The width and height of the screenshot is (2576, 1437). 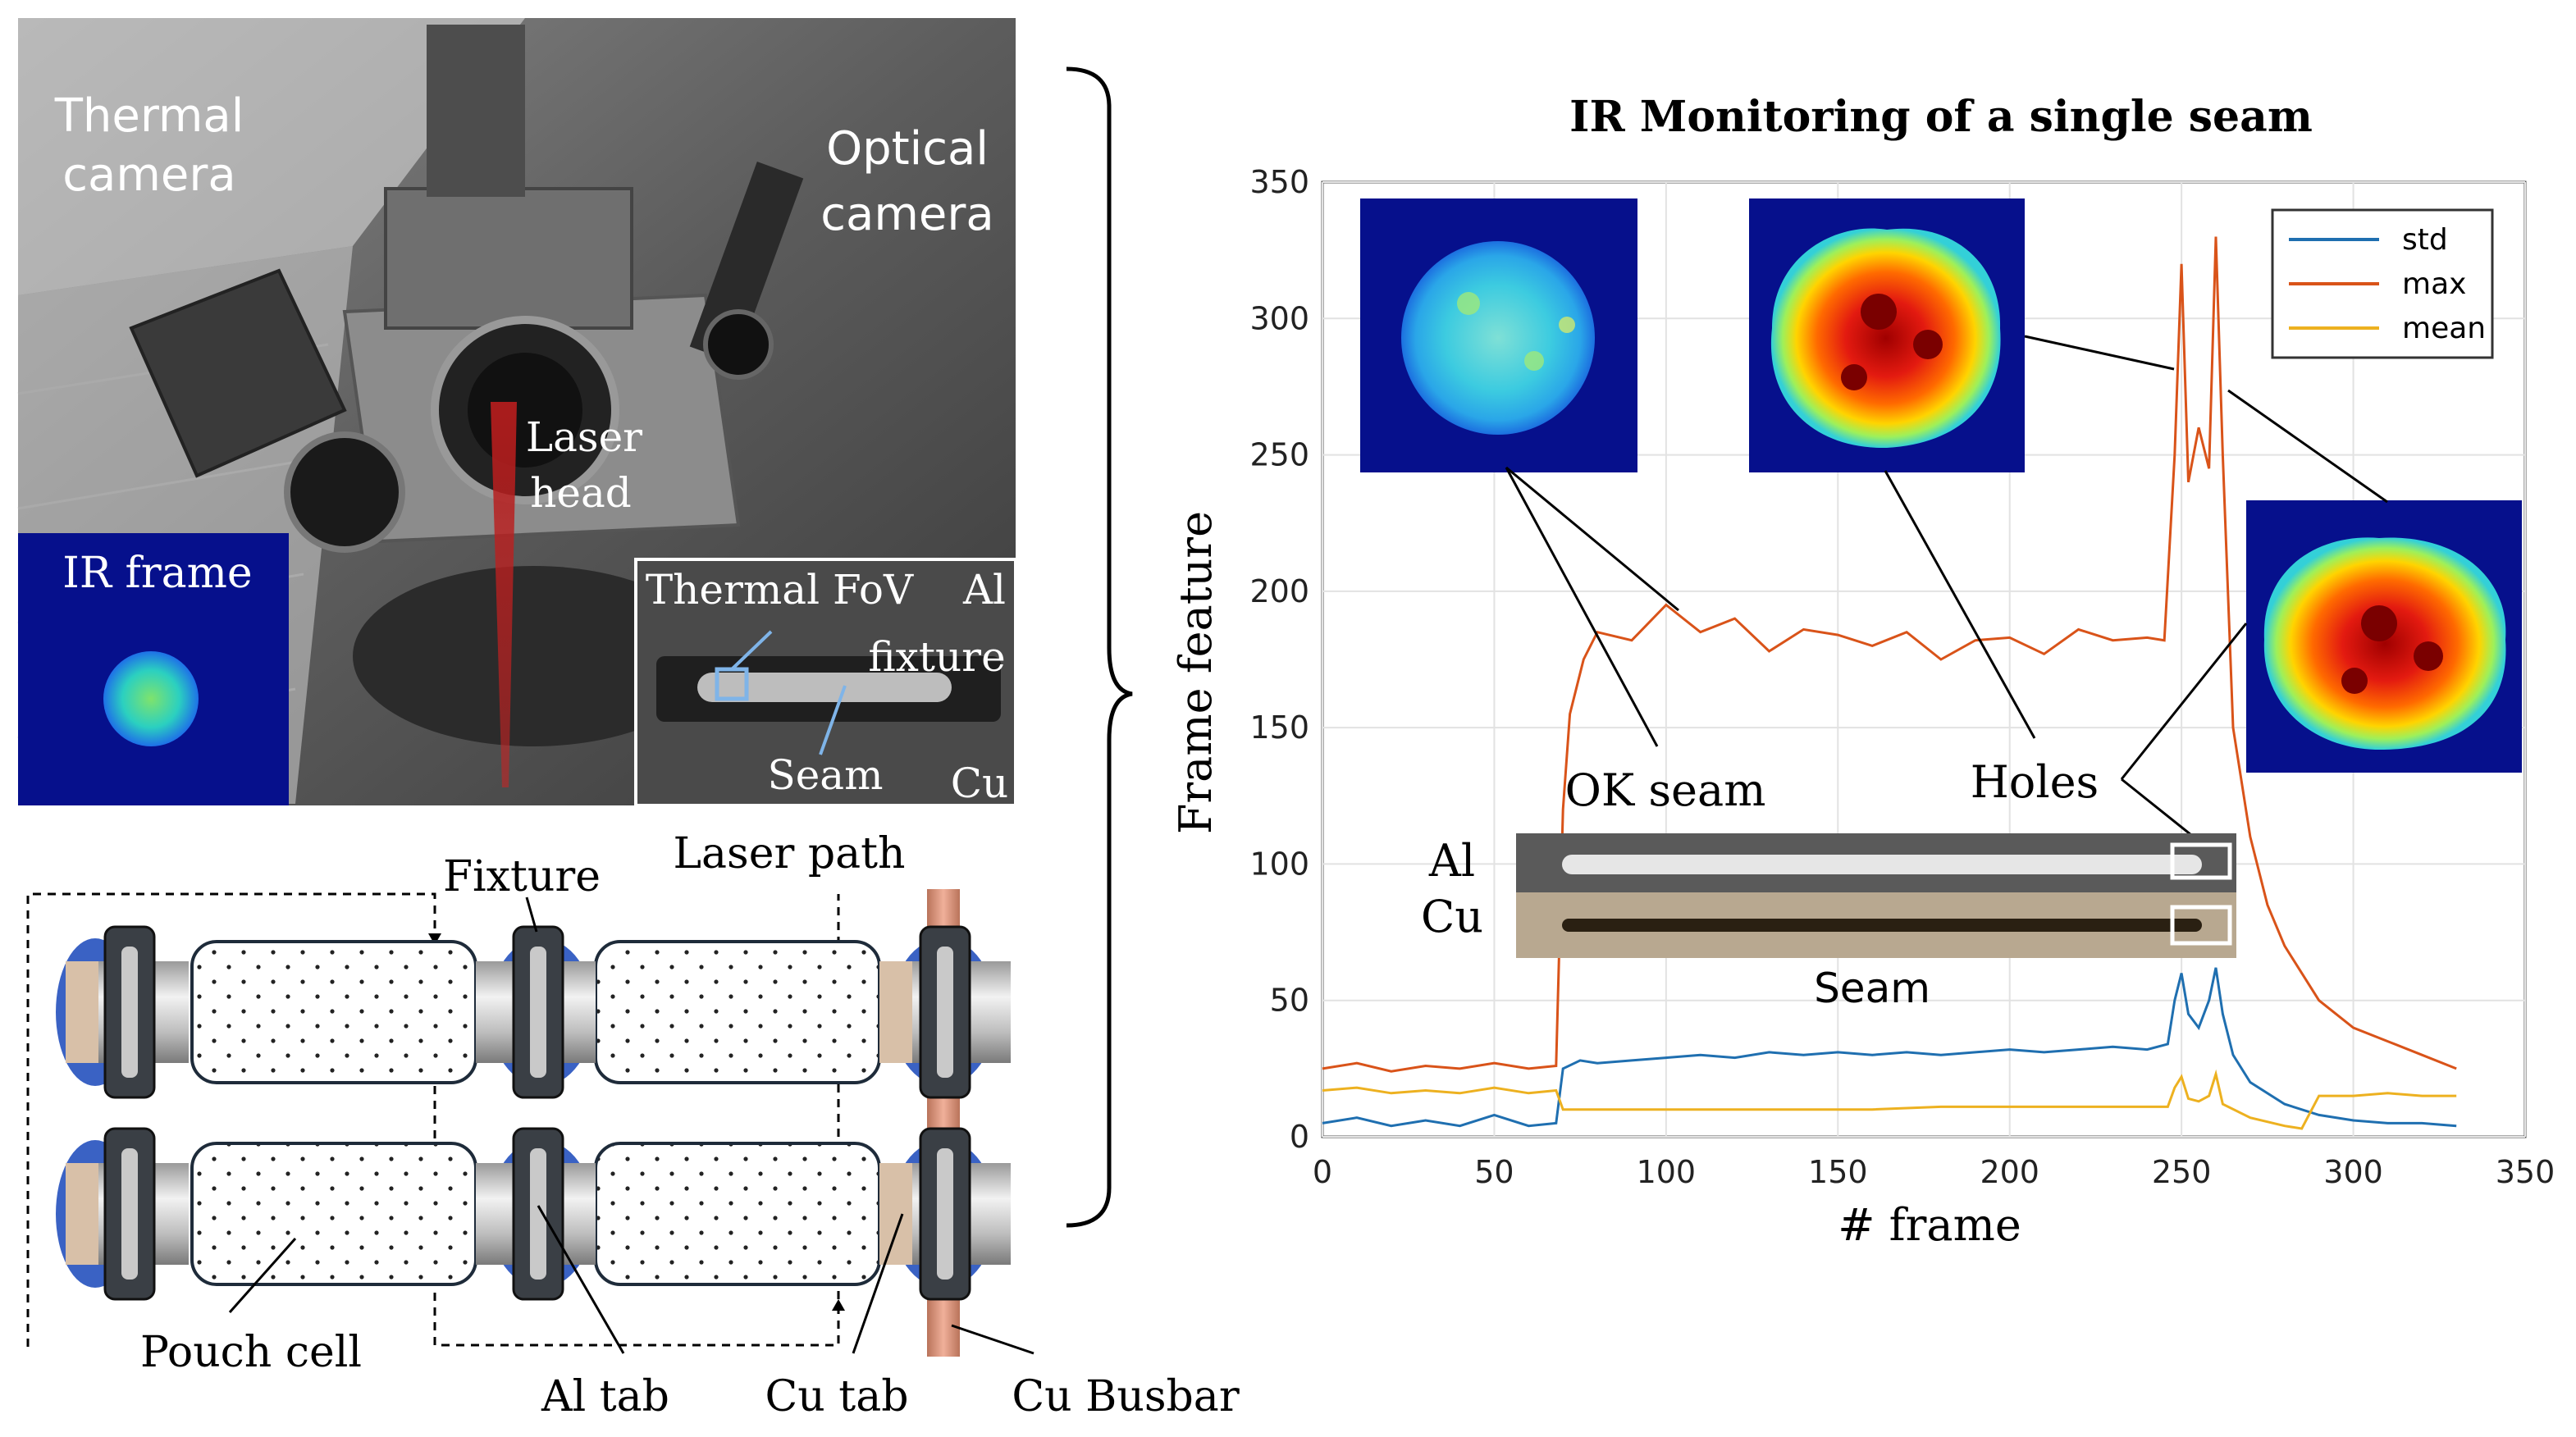 I want to click on x-tick-label: 250, so click(x=2182, y=1172).